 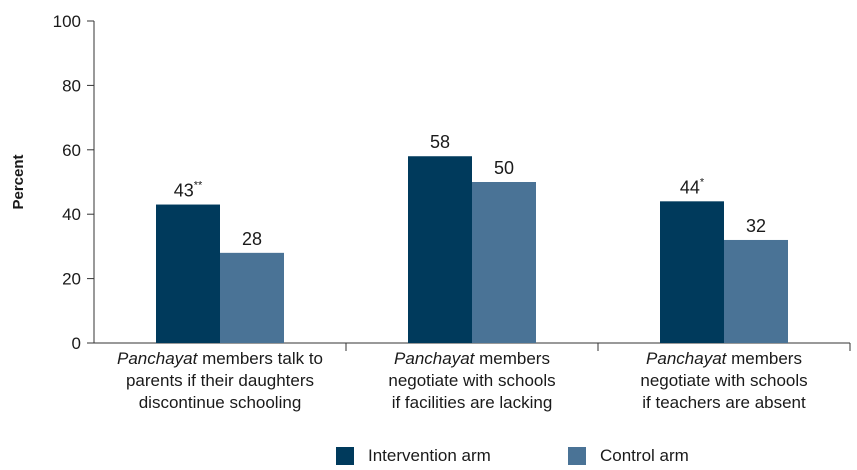 I want to click on legend-swatch-intervention, so click(x=345, y=456).